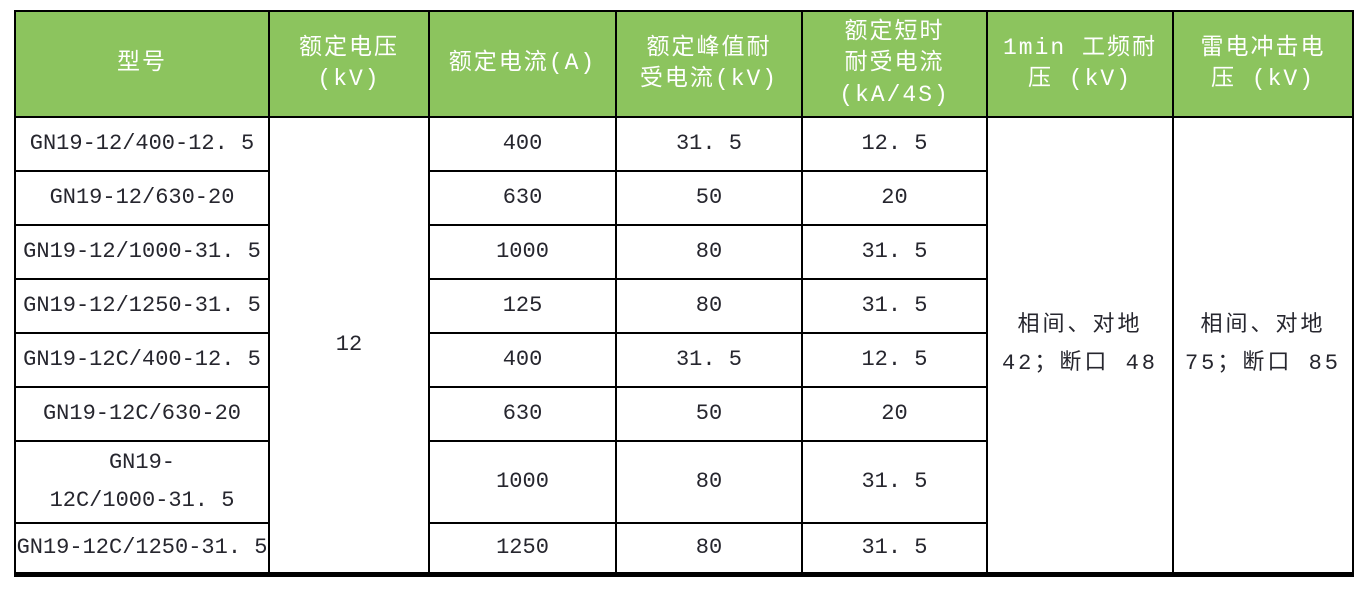 Image resolution: width=1366 pixels, height=590 pixels. I want to click on col-header-rated-current: 额定电流(A), so click(522, 64).